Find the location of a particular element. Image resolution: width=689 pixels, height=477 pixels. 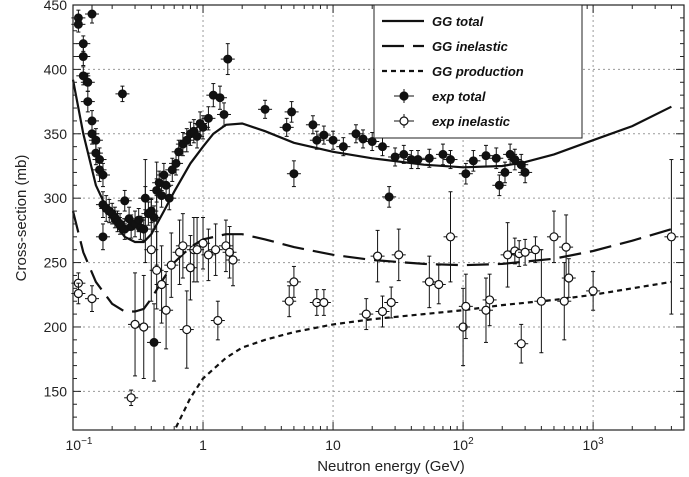

y-tick-label: 300 is located at coordinates (56, 198).